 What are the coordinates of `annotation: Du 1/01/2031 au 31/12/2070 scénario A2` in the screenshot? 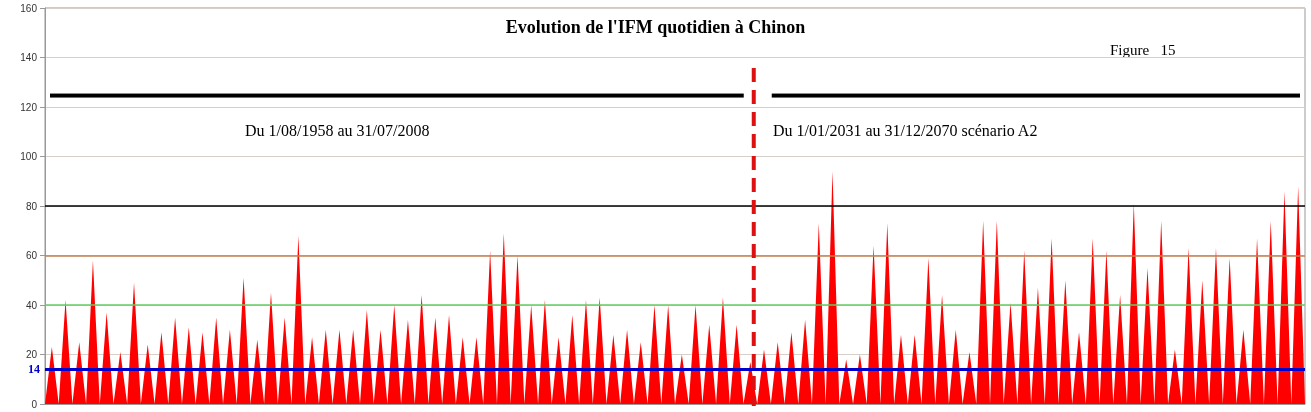 It's located at (905, 130).